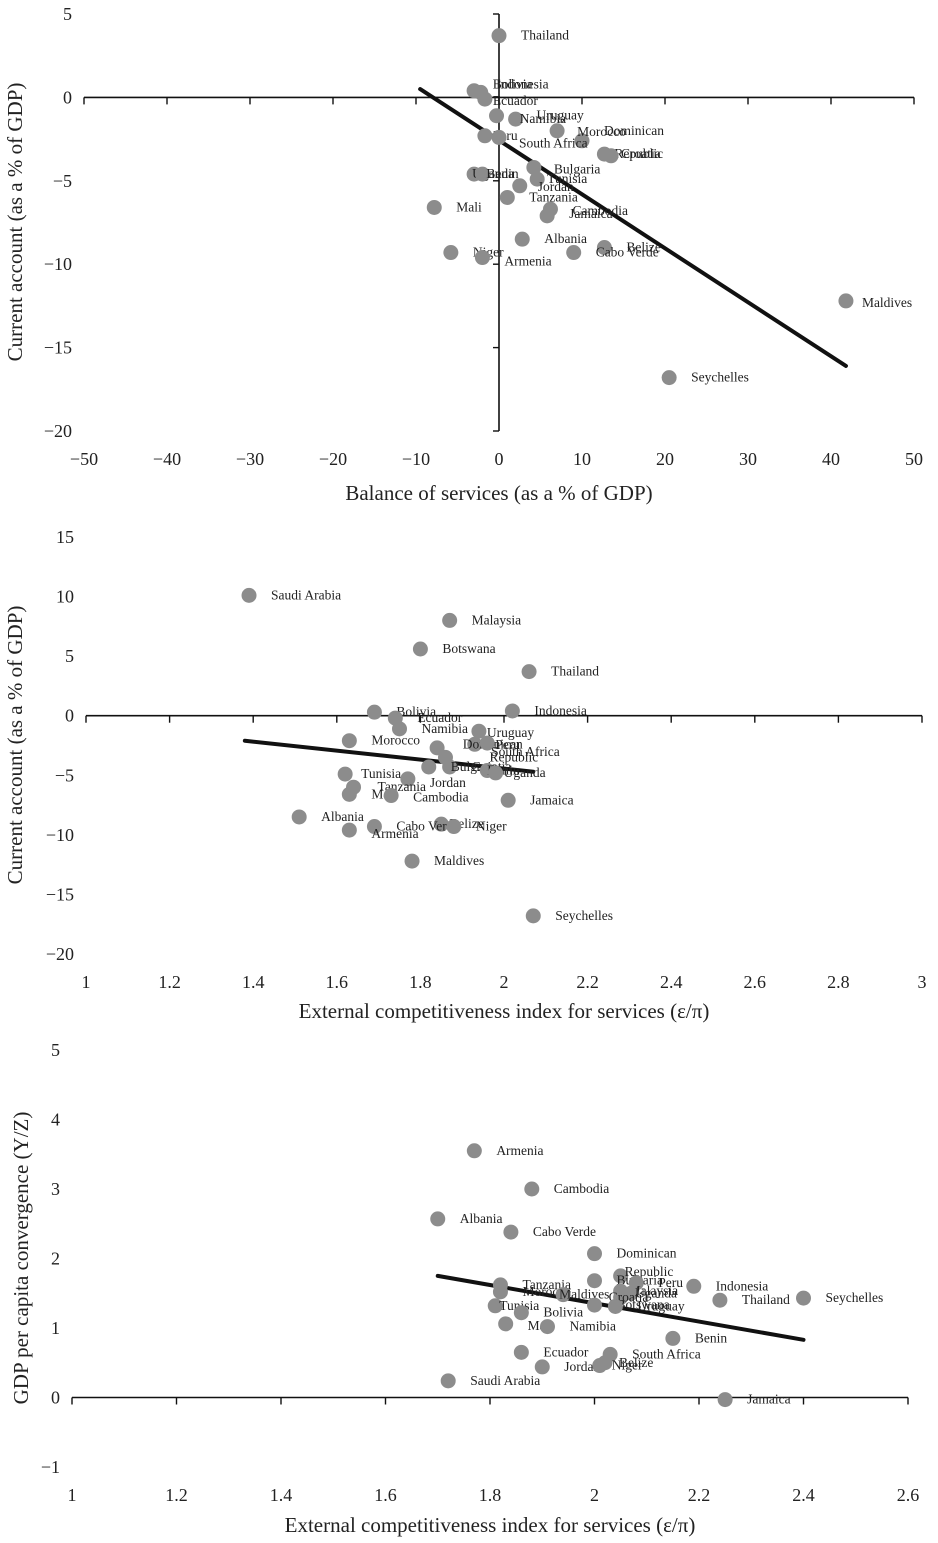 The width and height of the screenshot is (938, 1543). I want to click on point-label: Bolivia, so click(563, 1312).